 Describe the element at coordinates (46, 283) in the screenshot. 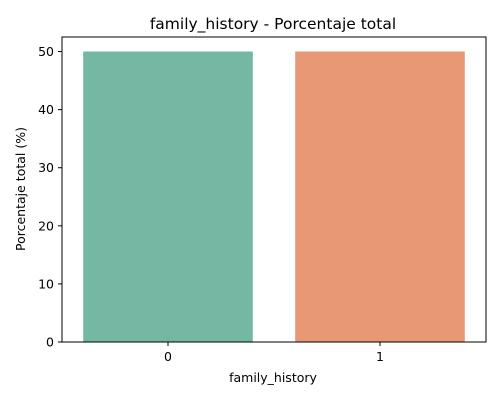

I see `y-tick-label: 10` at that location.